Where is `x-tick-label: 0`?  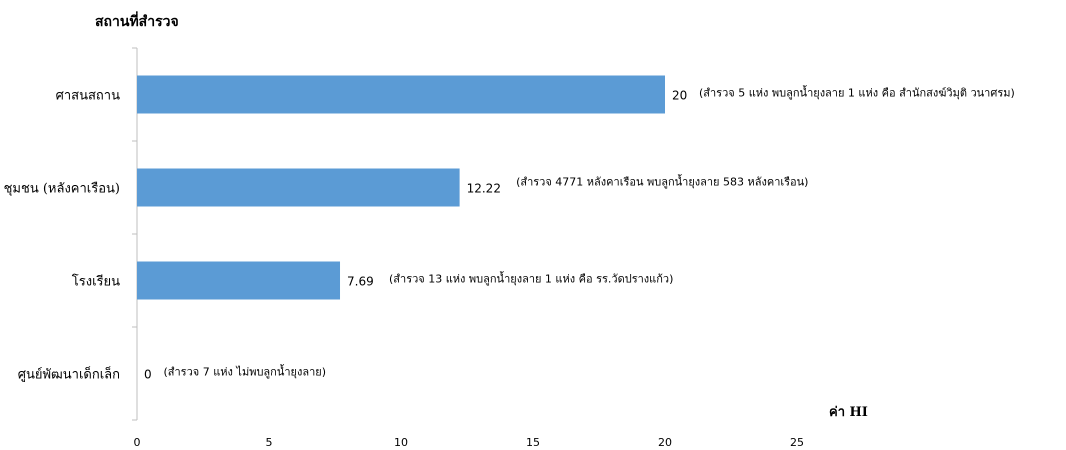 x-tick-label: 0 is located at coordinates (137, 442).